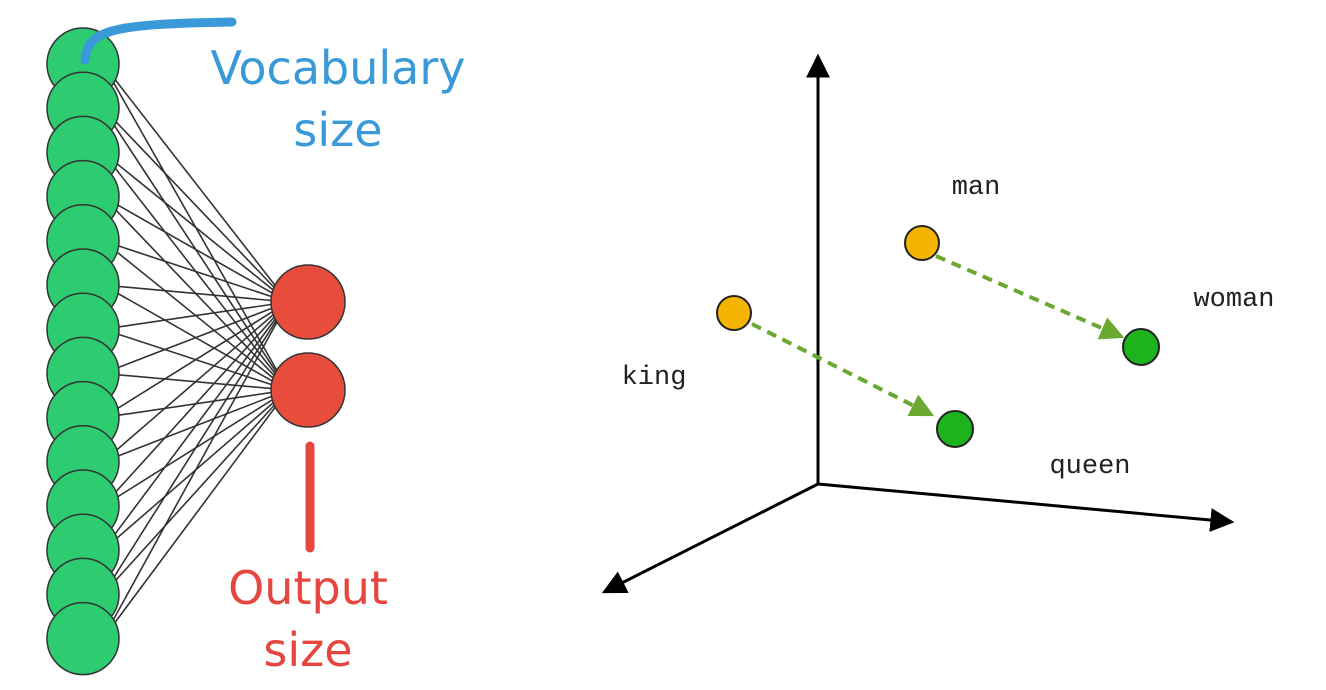 This screenshot has width=1326, height=690. I want to click on woman-label: woman, so click(1233, 300).